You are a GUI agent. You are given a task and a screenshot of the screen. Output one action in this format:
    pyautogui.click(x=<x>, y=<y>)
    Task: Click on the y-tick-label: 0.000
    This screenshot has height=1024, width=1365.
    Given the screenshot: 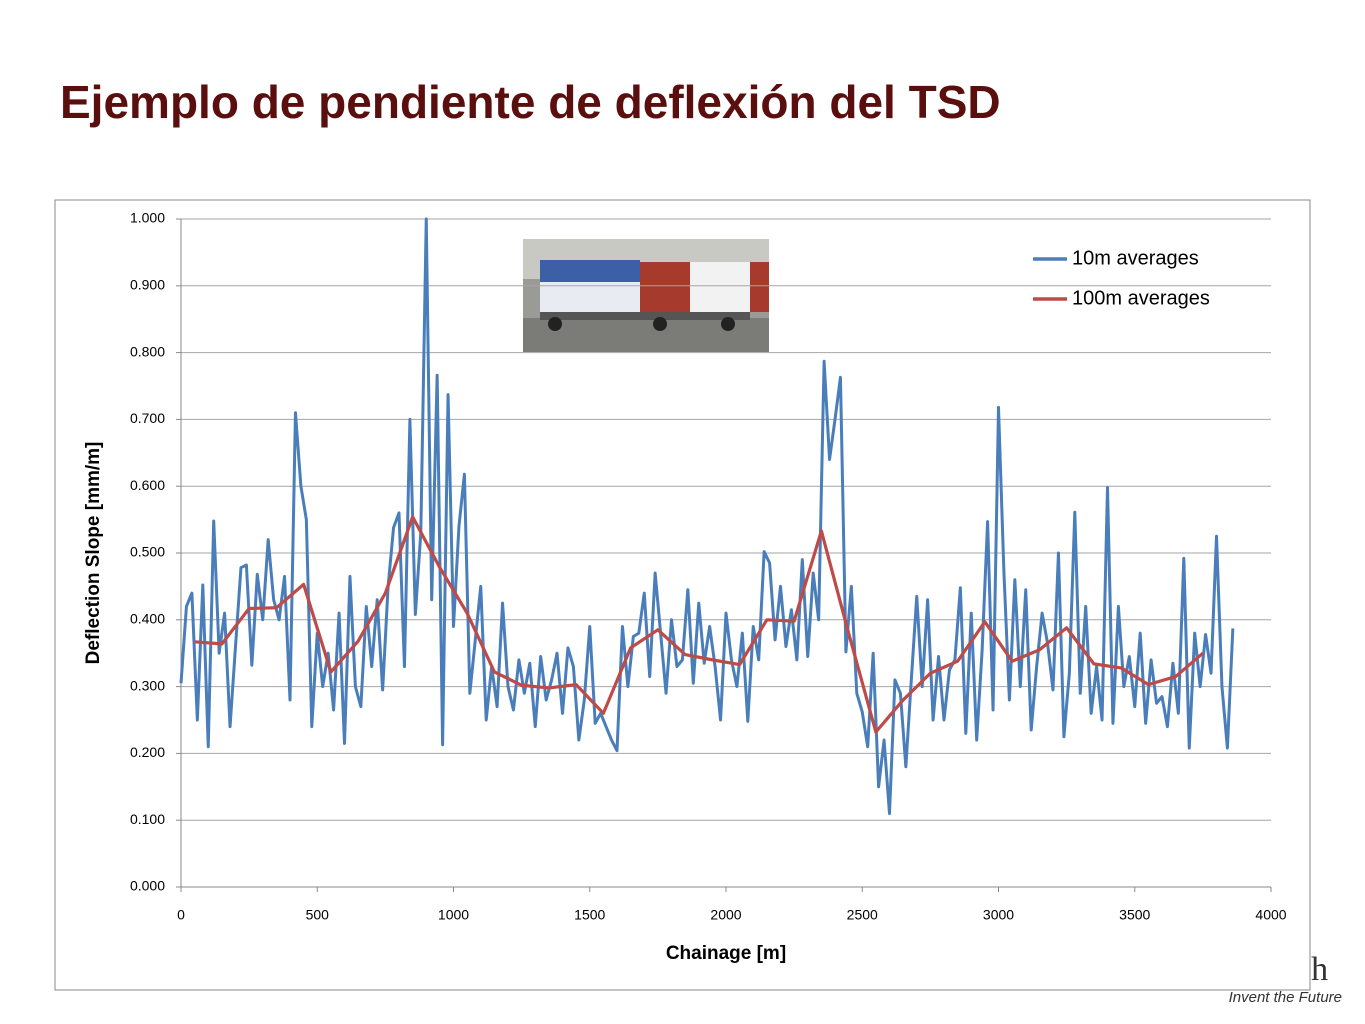 What is the action you would take?
    pyautogui.click(x=147, y=886)
    